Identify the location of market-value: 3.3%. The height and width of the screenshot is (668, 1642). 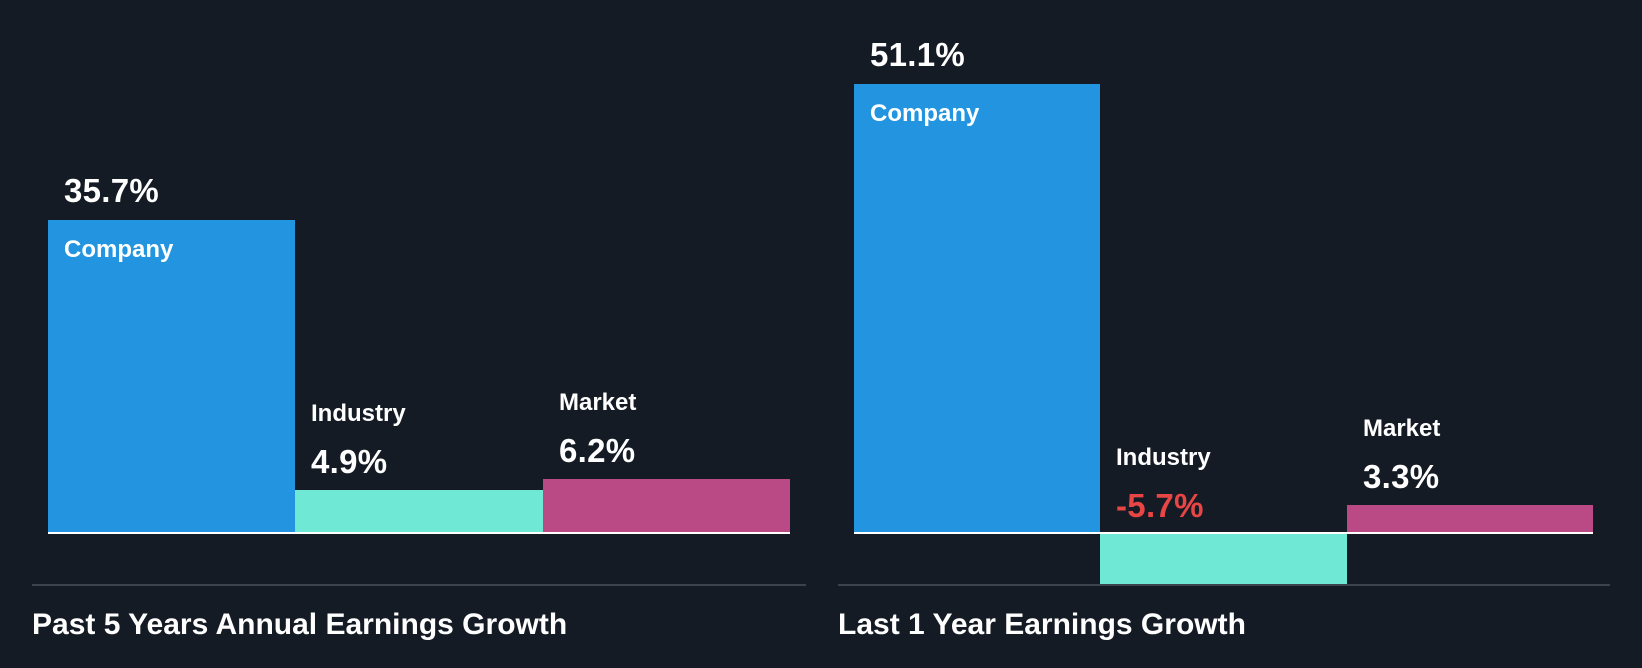
(1401, 476).